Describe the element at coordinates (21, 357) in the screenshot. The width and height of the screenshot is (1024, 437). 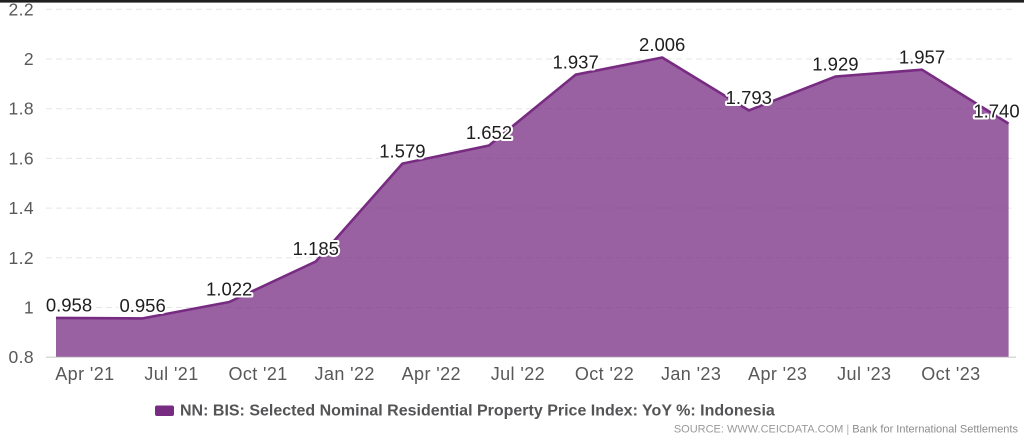
I see `svg-text: 0.8` at that location.